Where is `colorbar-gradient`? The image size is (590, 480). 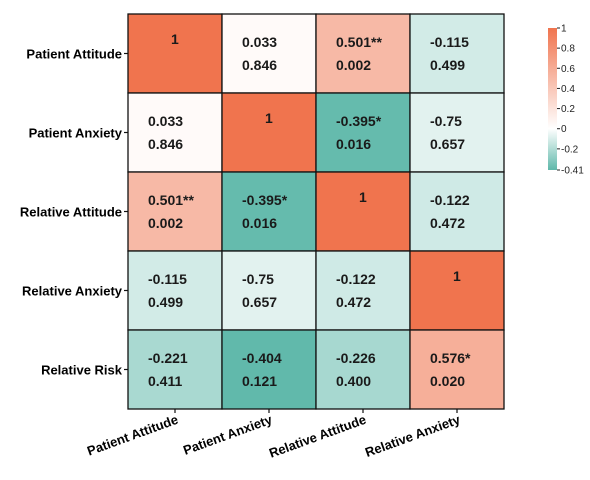
colorbar-gradient is located at coordinates (552, 99).